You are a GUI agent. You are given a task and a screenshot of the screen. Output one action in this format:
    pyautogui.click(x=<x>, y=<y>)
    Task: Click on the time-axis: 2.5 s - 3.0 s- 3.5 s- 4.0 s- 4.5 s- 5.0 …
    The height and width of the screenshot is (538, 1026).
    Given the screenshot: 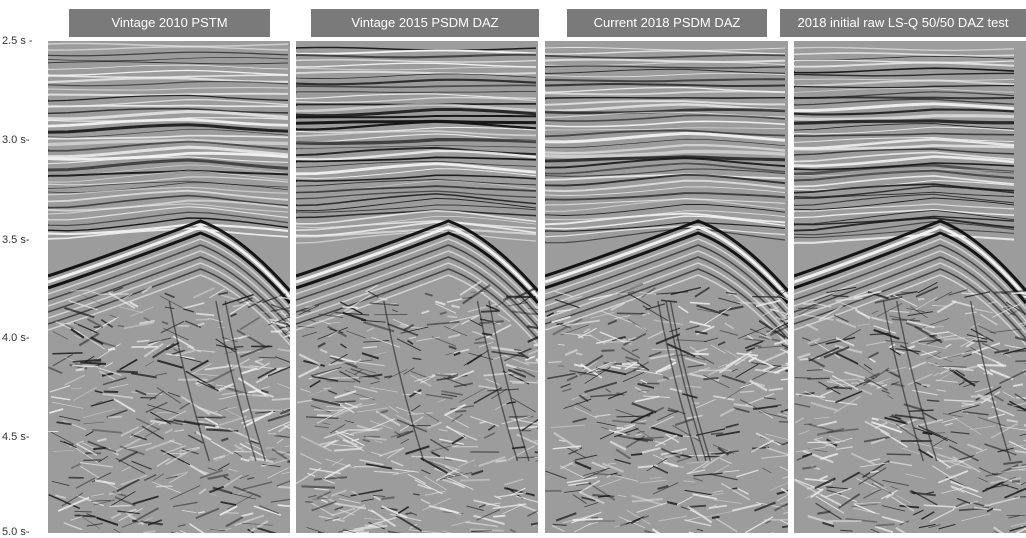 What is the action you would take?
    pyautogui.click(x=24, y=266)
    